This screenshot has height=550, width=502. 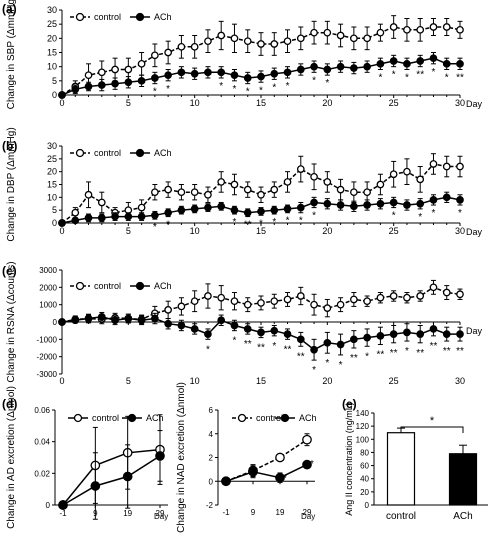 I want to click on y-tick-label: 6, so click(x=211, y=410).